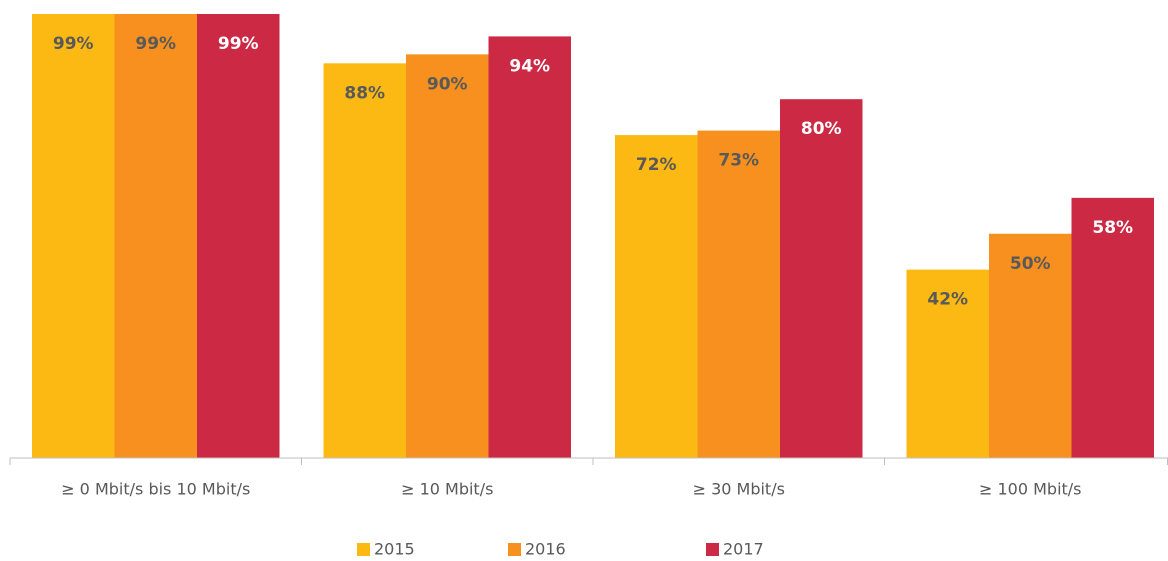 The width and height of the screenshot is (1168, 561). What do you see at coordinates (447, 489) in the screenshot?
I see `x-tick-label: ≥ 10 Mbit/s` at bounding box center [447, 489].